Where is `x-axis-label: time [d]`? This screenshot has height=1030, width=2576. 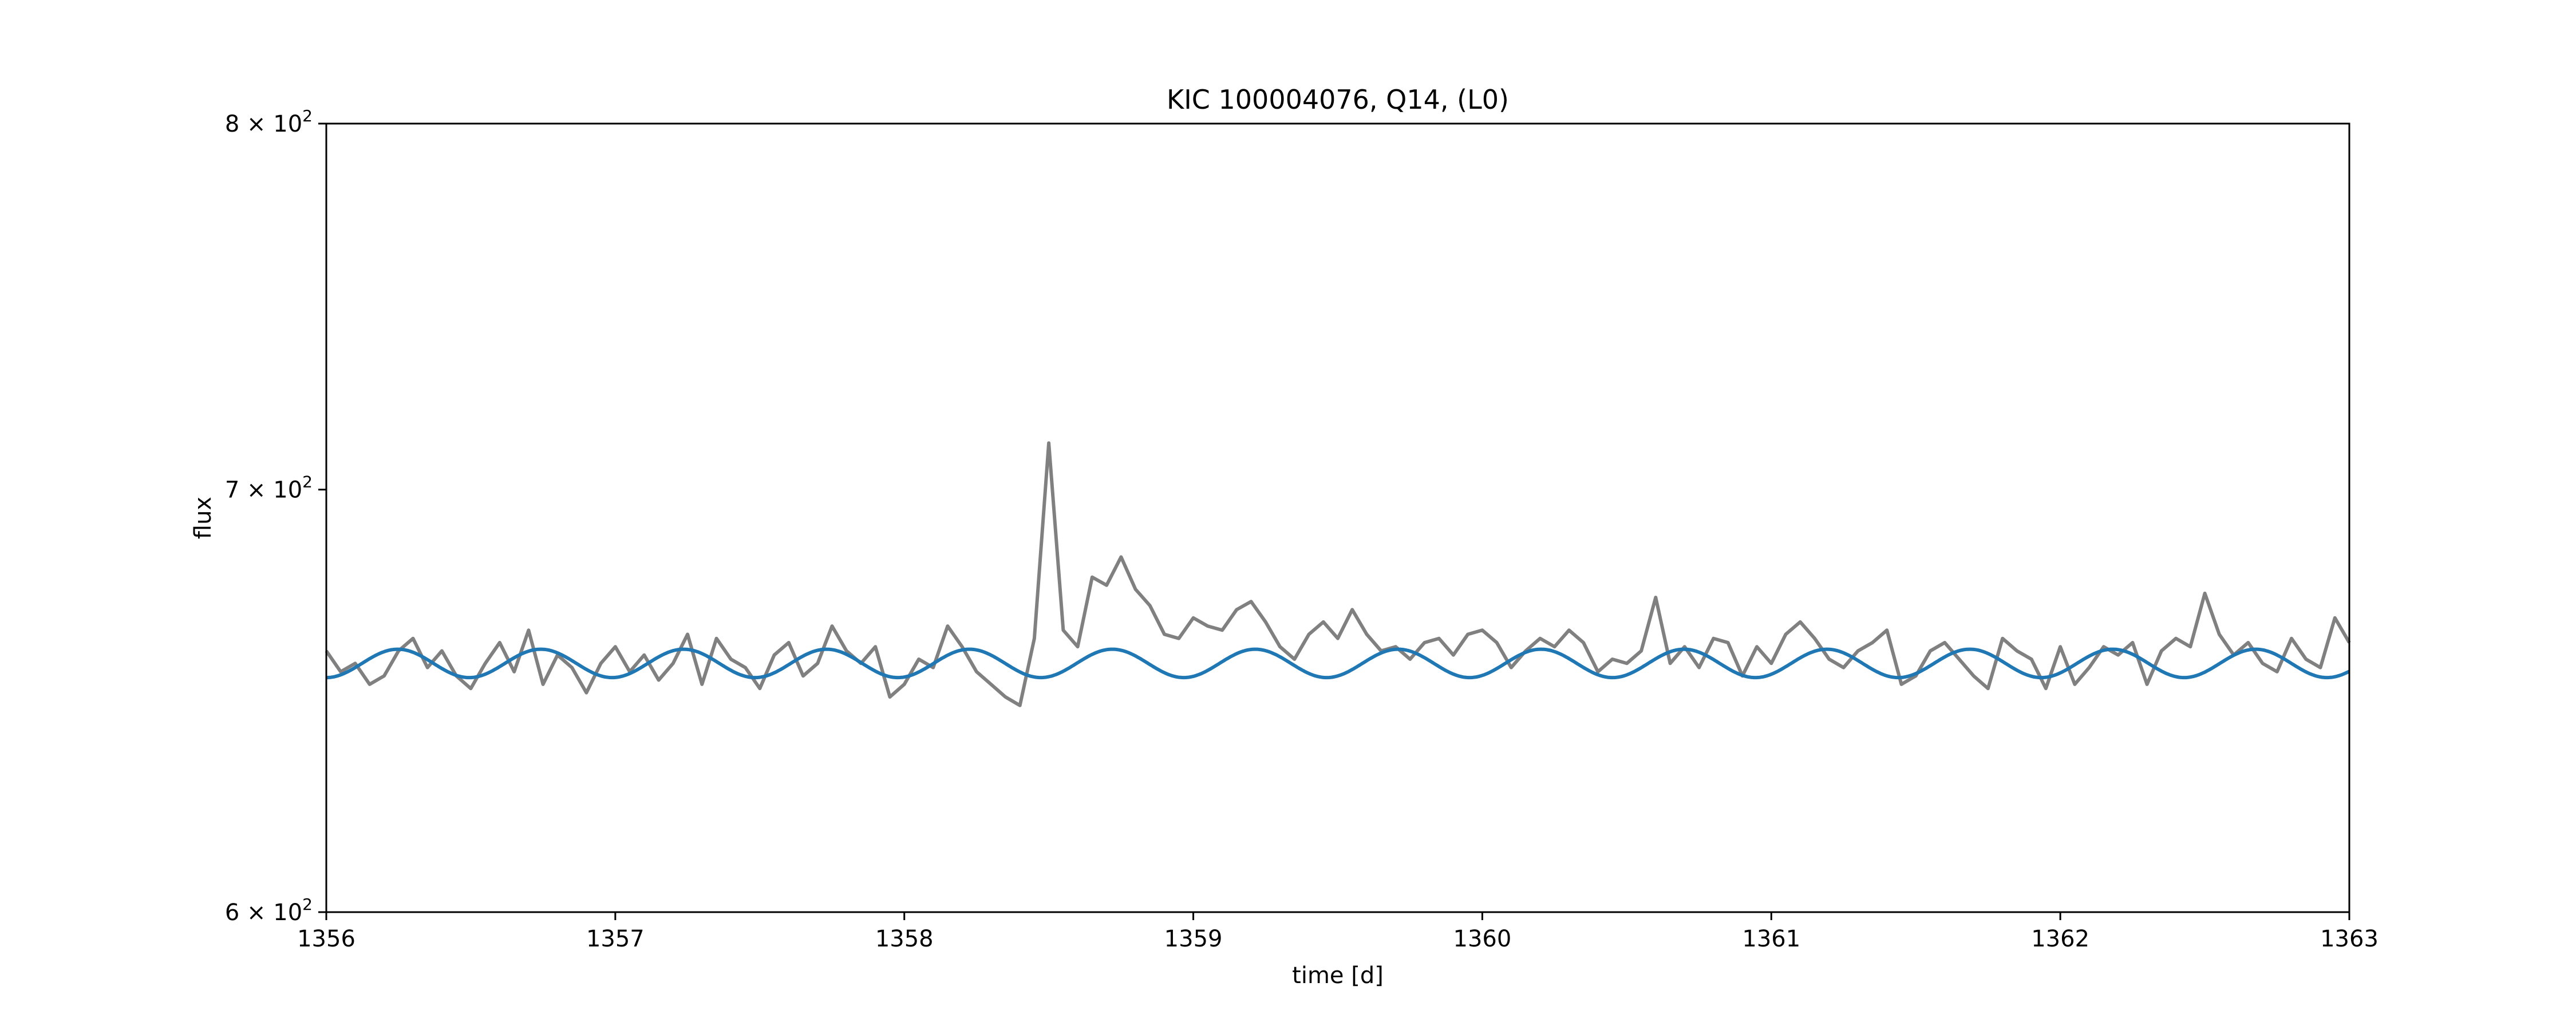 x-axis-label: time [d] is located at coordinates (1338, 975).